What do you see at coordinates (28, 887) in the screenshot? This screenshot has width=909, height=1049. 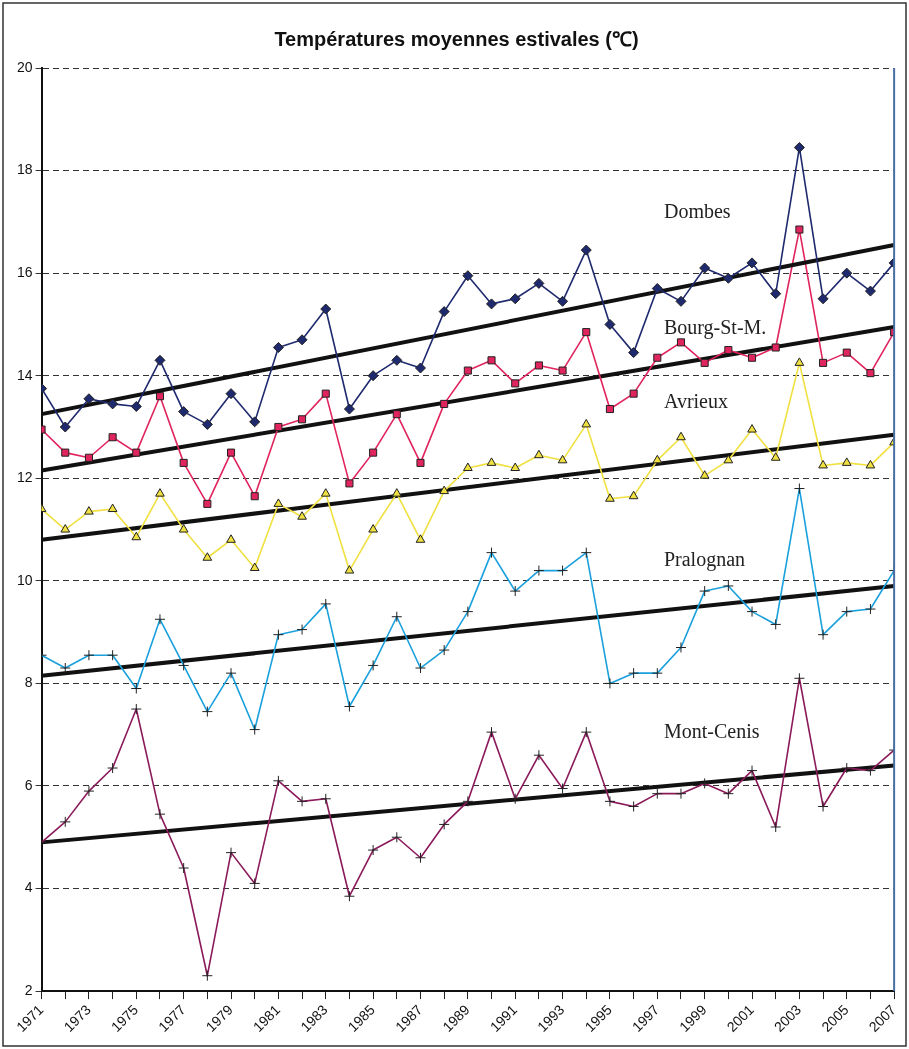 I see `y-tick-label: 4` at bounding box center [28, 887].